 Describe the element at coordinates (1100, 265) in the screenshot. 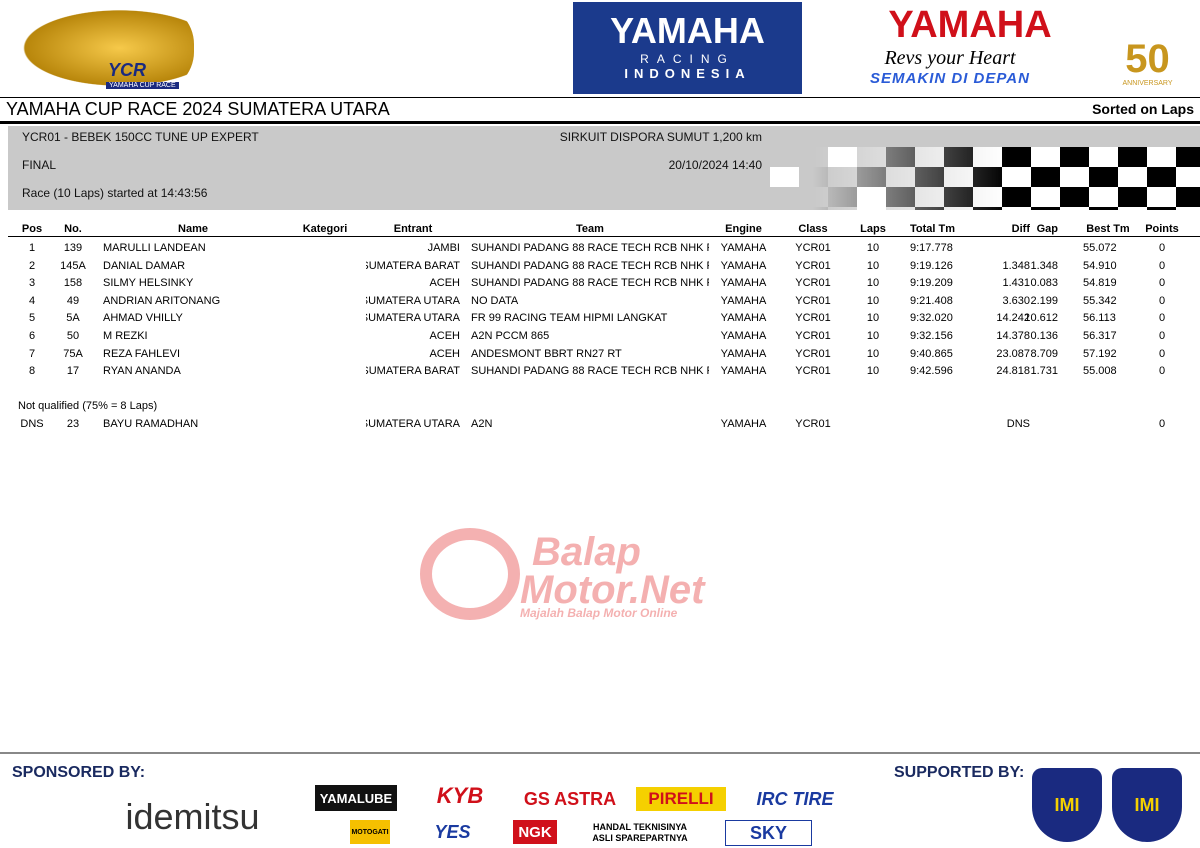

I see `best-time: 54.910` at that location.